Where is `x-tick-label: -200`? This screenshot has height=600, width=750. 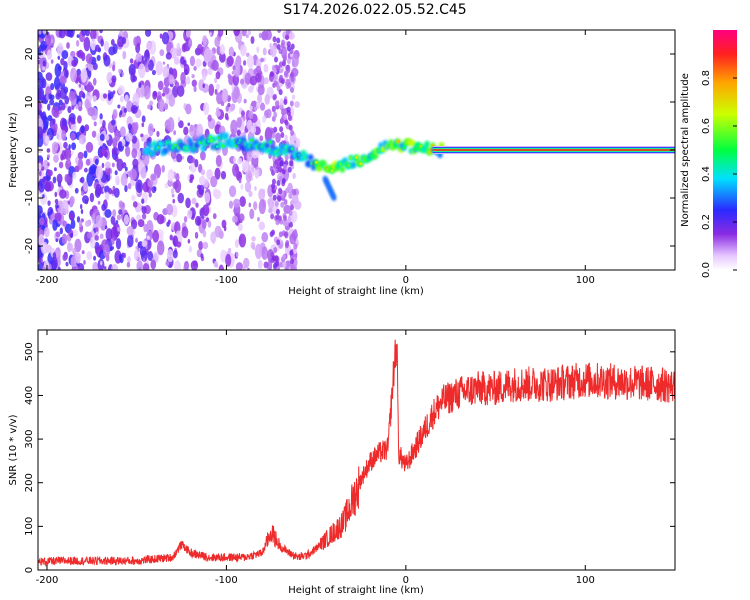 x-tick-label: -200 is located at coordinates (47, 280).